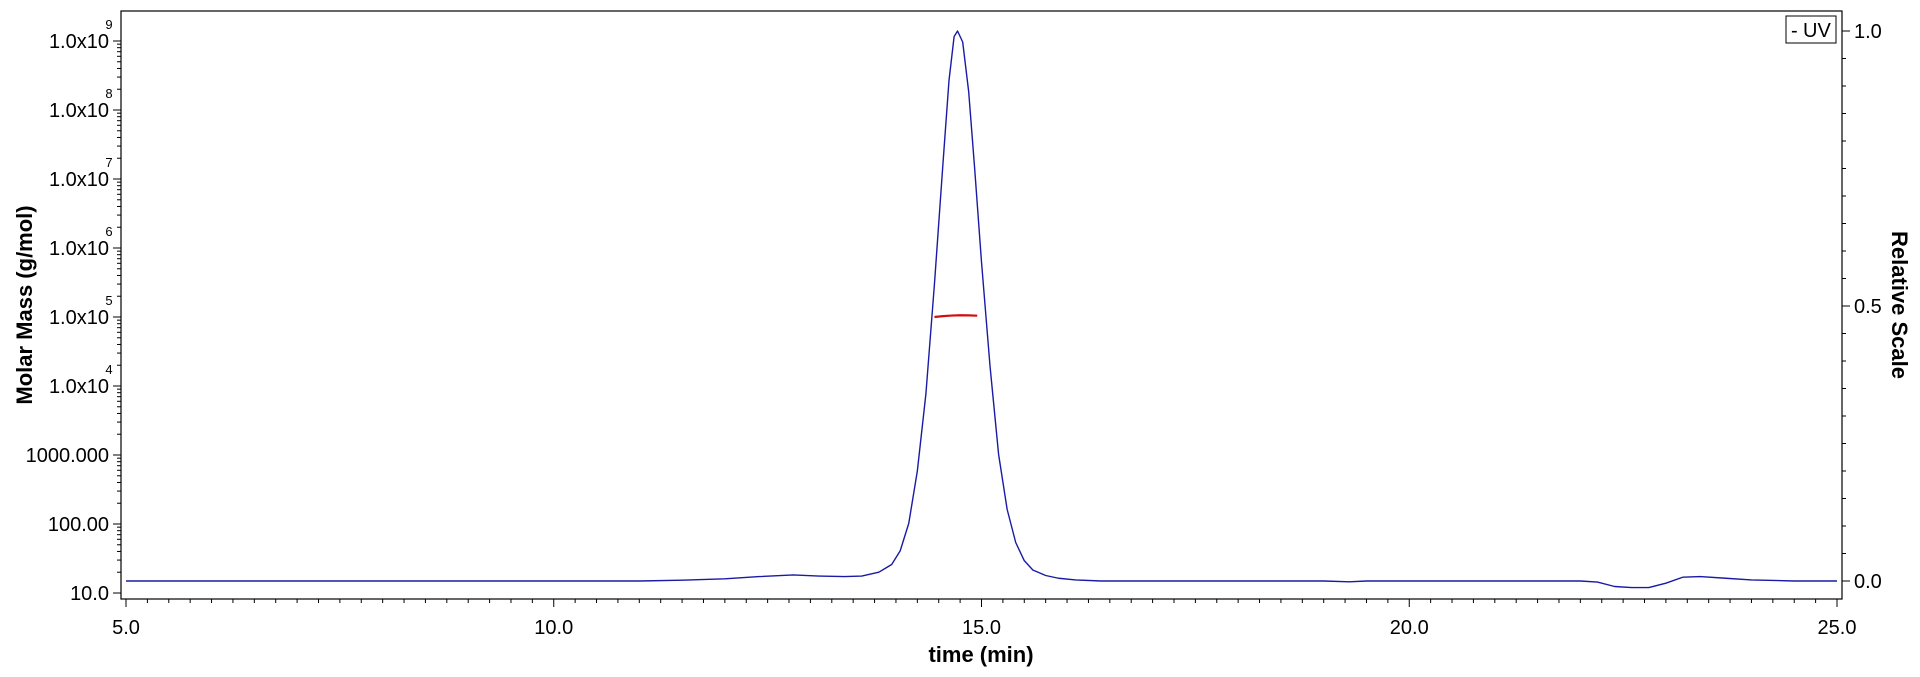 Image resolution: width=1920 pixels, height=677 pixels. Describe the element at coordinates (1794, 31) in the screenshot. I see `legend-marker: -` at that location.